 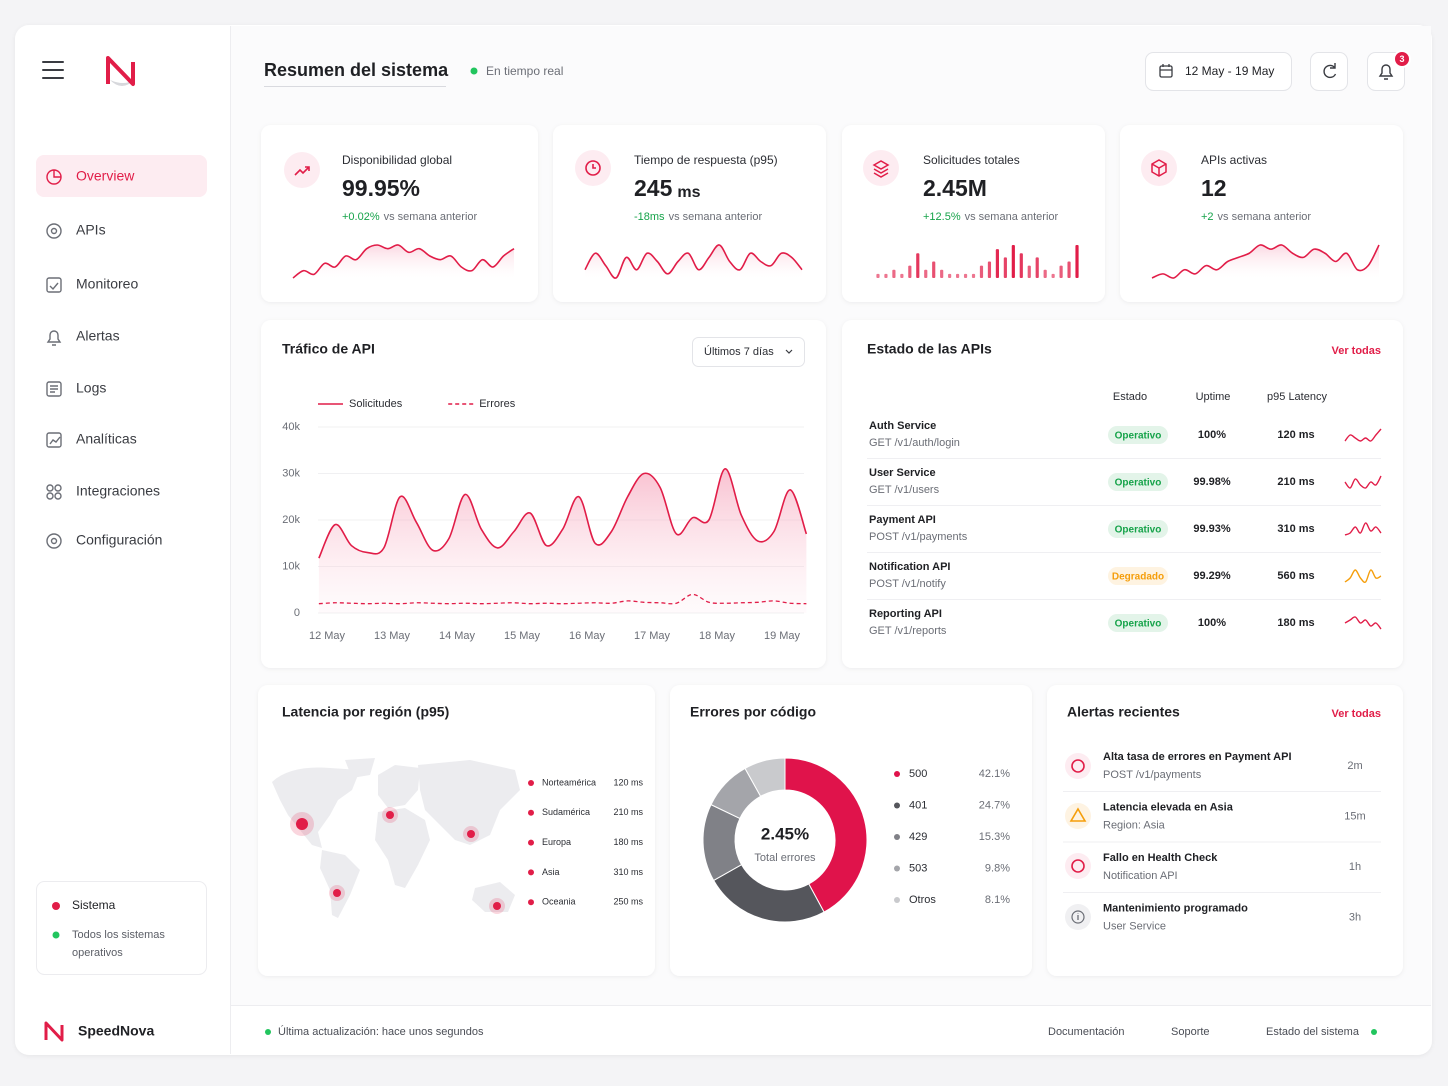 What do you see at coordinates (905, 614) in the screenshot?
I see `api-name: Reporting API` at bounding box center [905, 614].